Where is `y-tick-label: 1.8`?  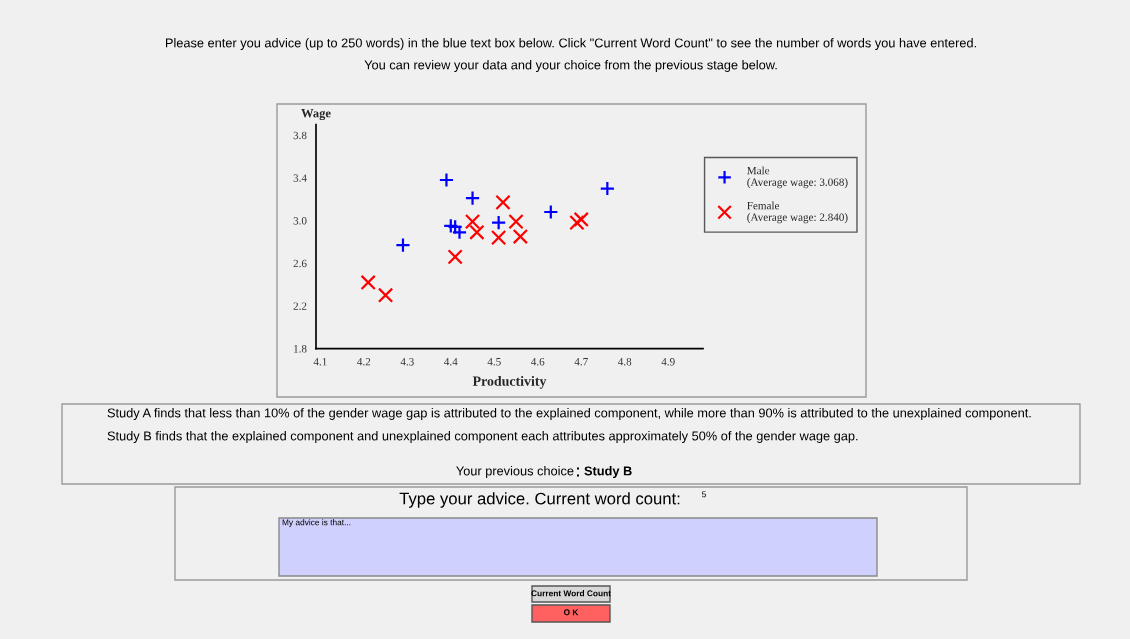
y-tick-label: 1.8 is located at coordinates (300, 349).